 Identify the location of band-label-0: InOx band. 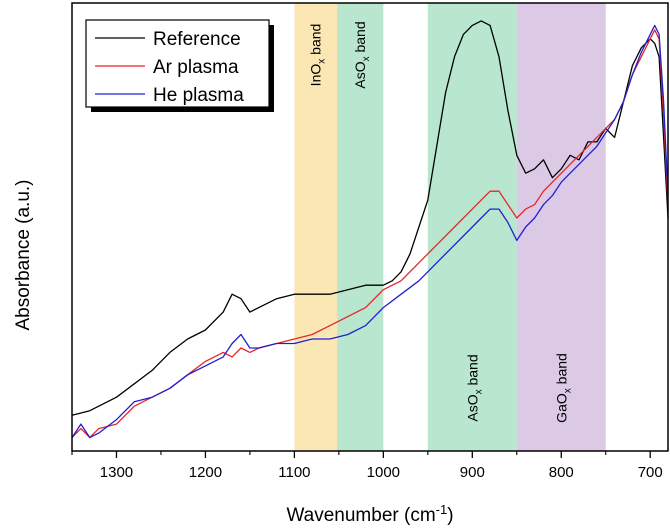
(318, 55).